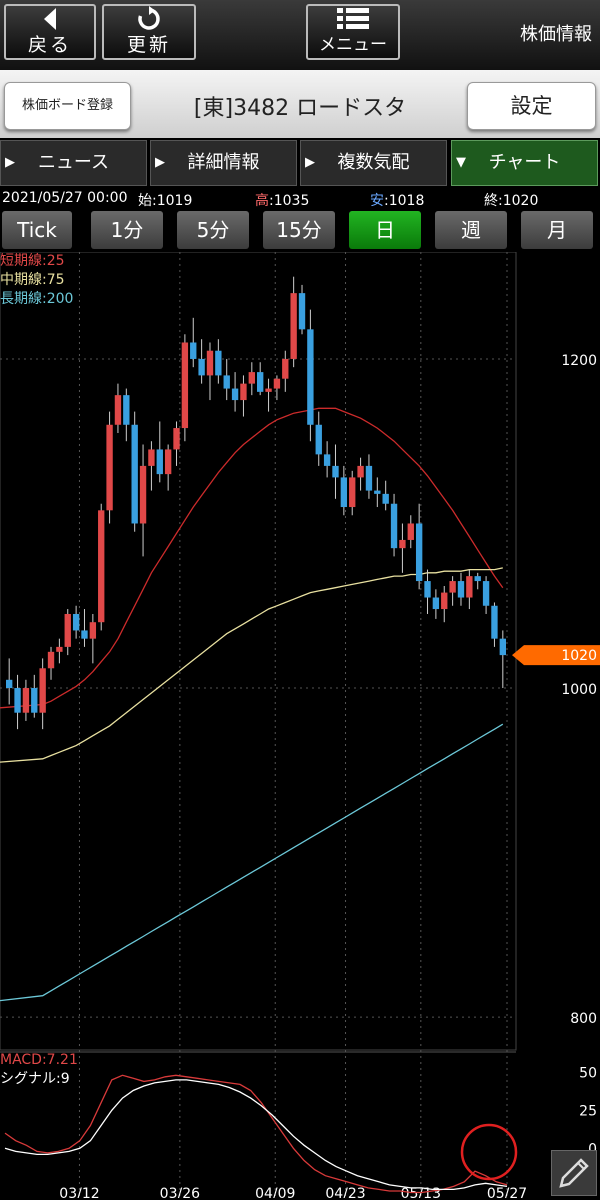 This screenshot has height=1200, width=600. I want to click on pencil-icon, so click(574, 1173).